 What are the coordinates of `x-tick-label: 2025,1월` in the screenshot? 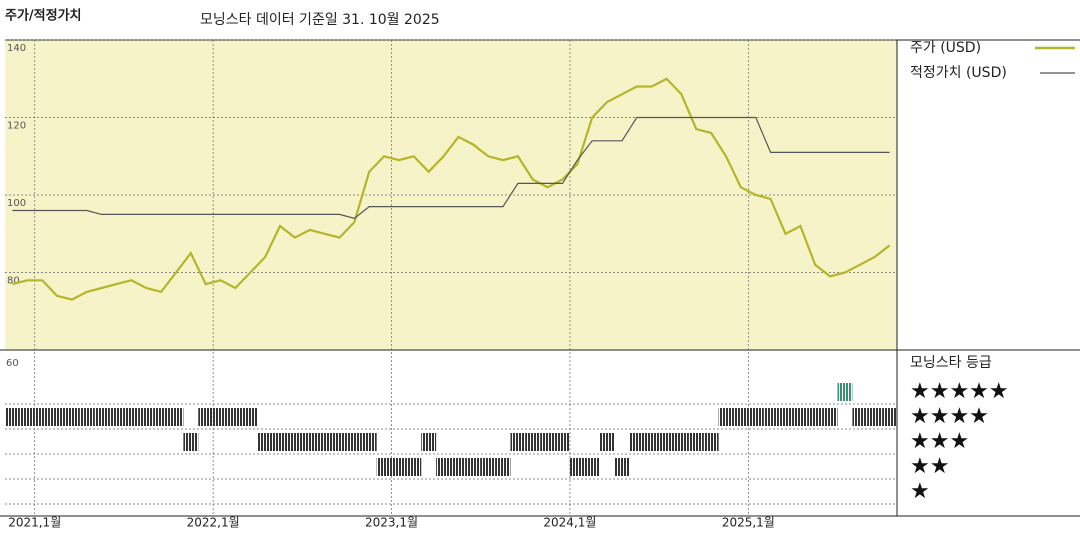 It's located at (748, 523).